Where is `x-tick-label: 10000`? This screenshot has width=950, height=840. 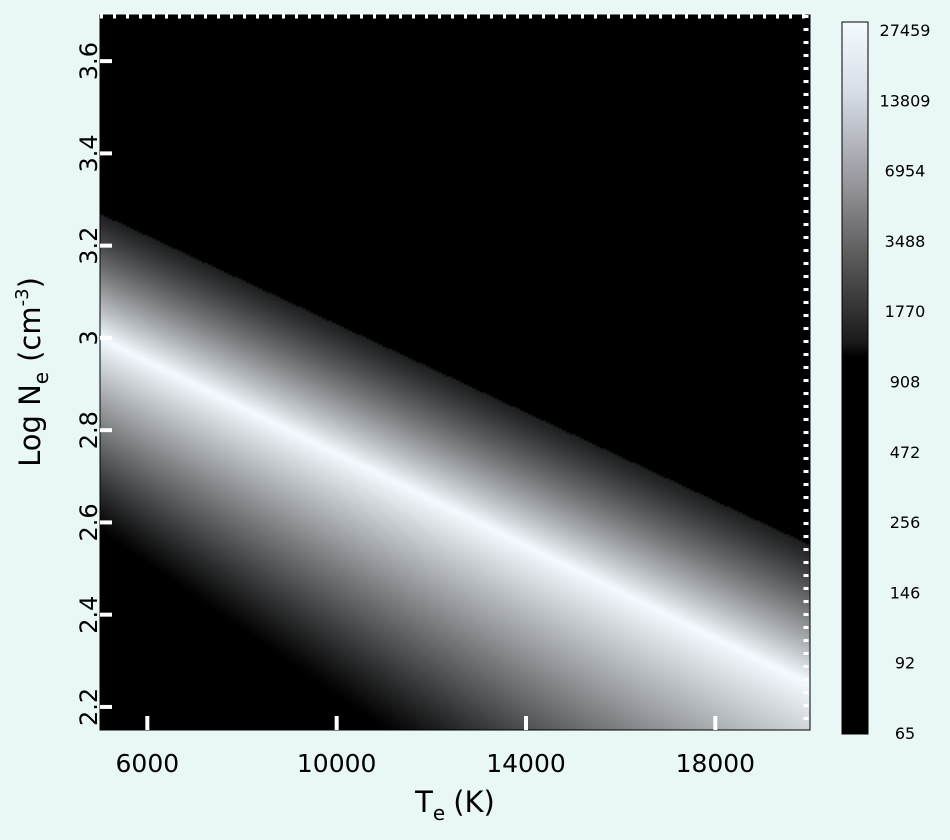
x-tick-label: 10000 is located at coordinates (337, 763).